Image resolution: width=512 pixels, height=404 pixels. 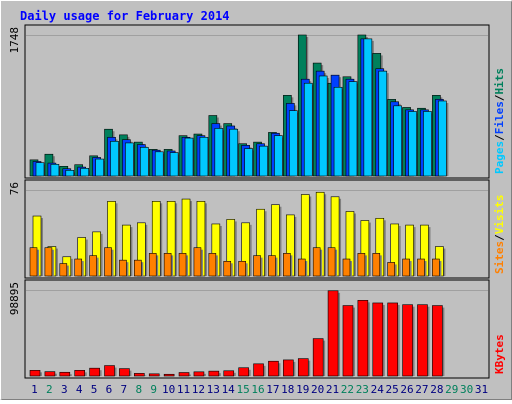 What do you see at coordinates (499, 157) in the screenshot?
I see `legend-item-hits_files_pages-0: Pages` at bounding box center [499, 157].